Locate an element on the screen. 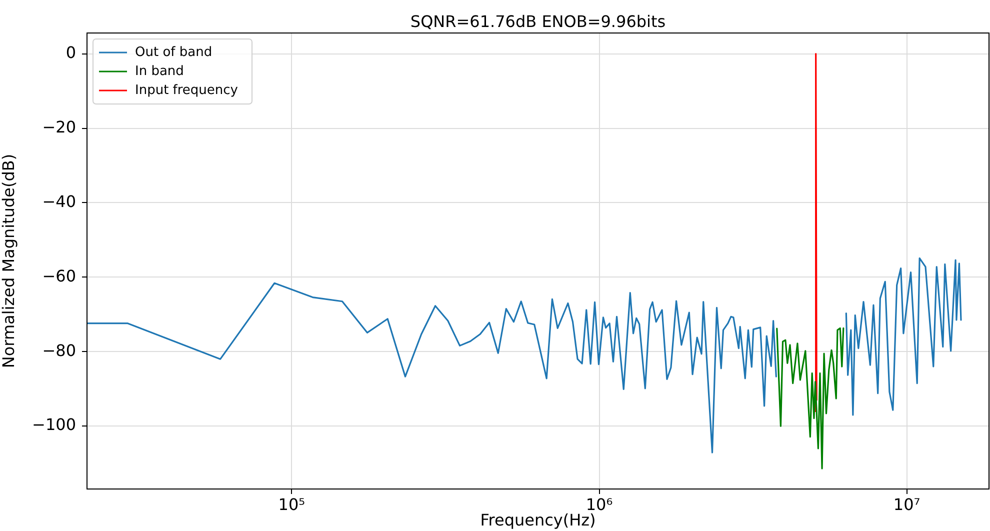 This screenshot has width=990, height=531. x-tick-label: 10⁷ is located at coordinates (906, 504).